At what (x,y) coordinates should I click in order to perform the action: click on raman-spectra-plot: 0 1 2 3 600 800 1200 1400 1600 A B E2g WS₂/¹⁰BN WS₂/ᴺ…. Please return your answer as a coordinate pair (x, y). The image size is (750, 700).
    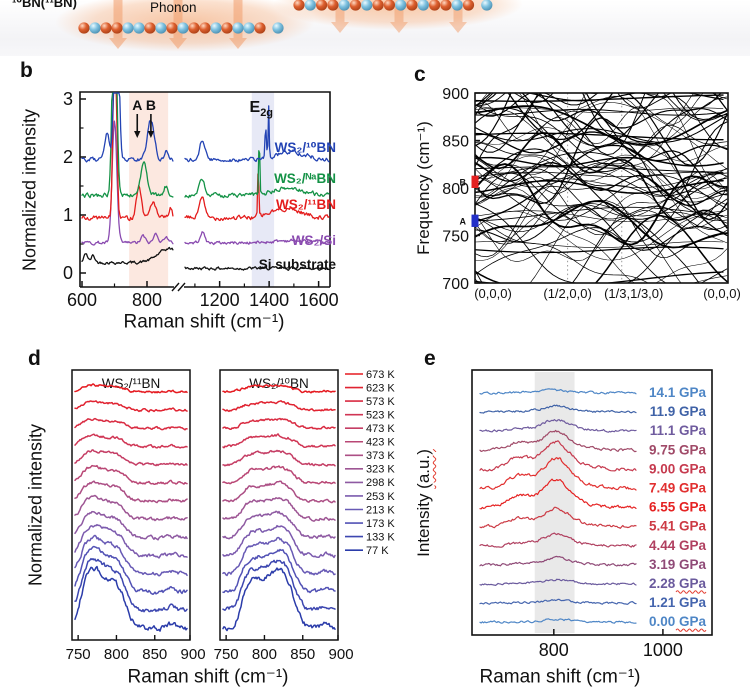
    Looking at the image, I should click on (201, 199).